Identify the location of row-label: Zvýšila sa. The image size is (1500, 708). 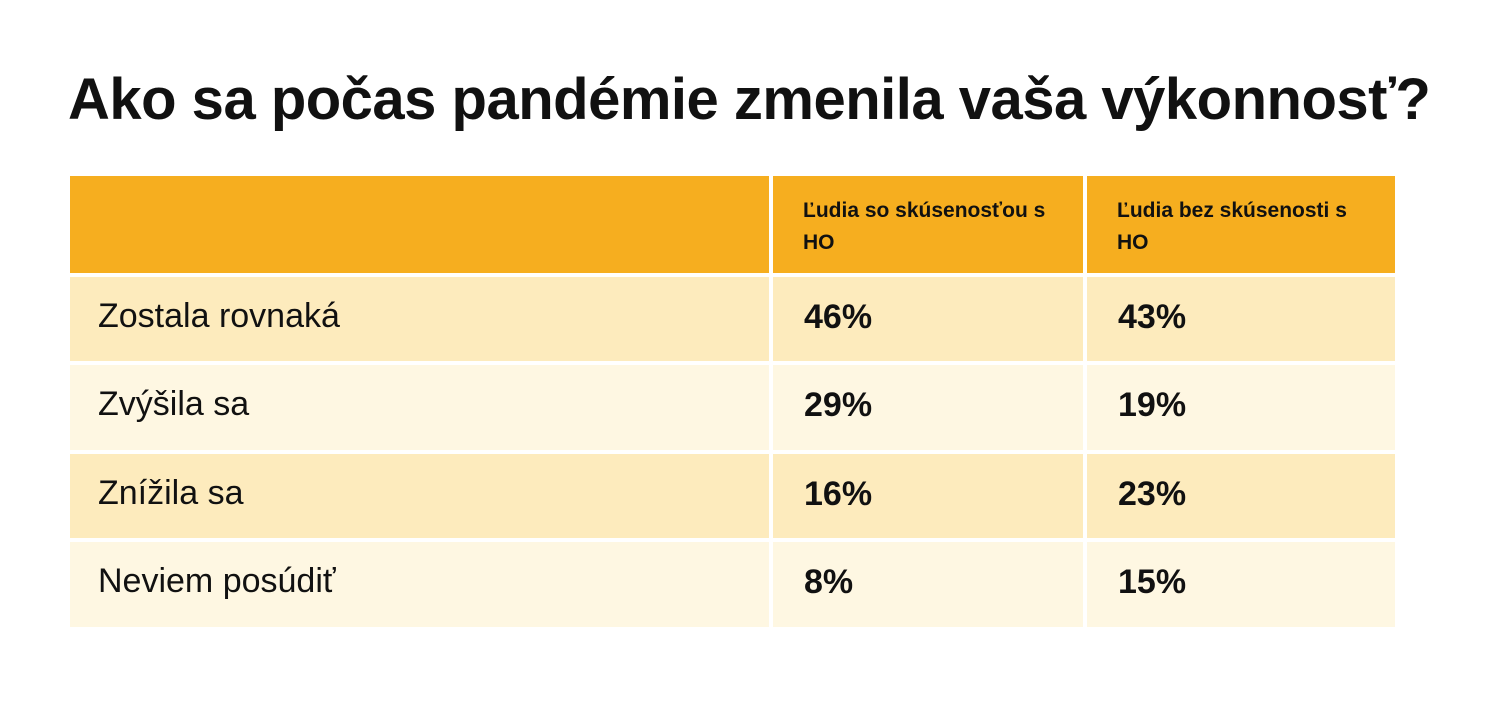
(174, 404).